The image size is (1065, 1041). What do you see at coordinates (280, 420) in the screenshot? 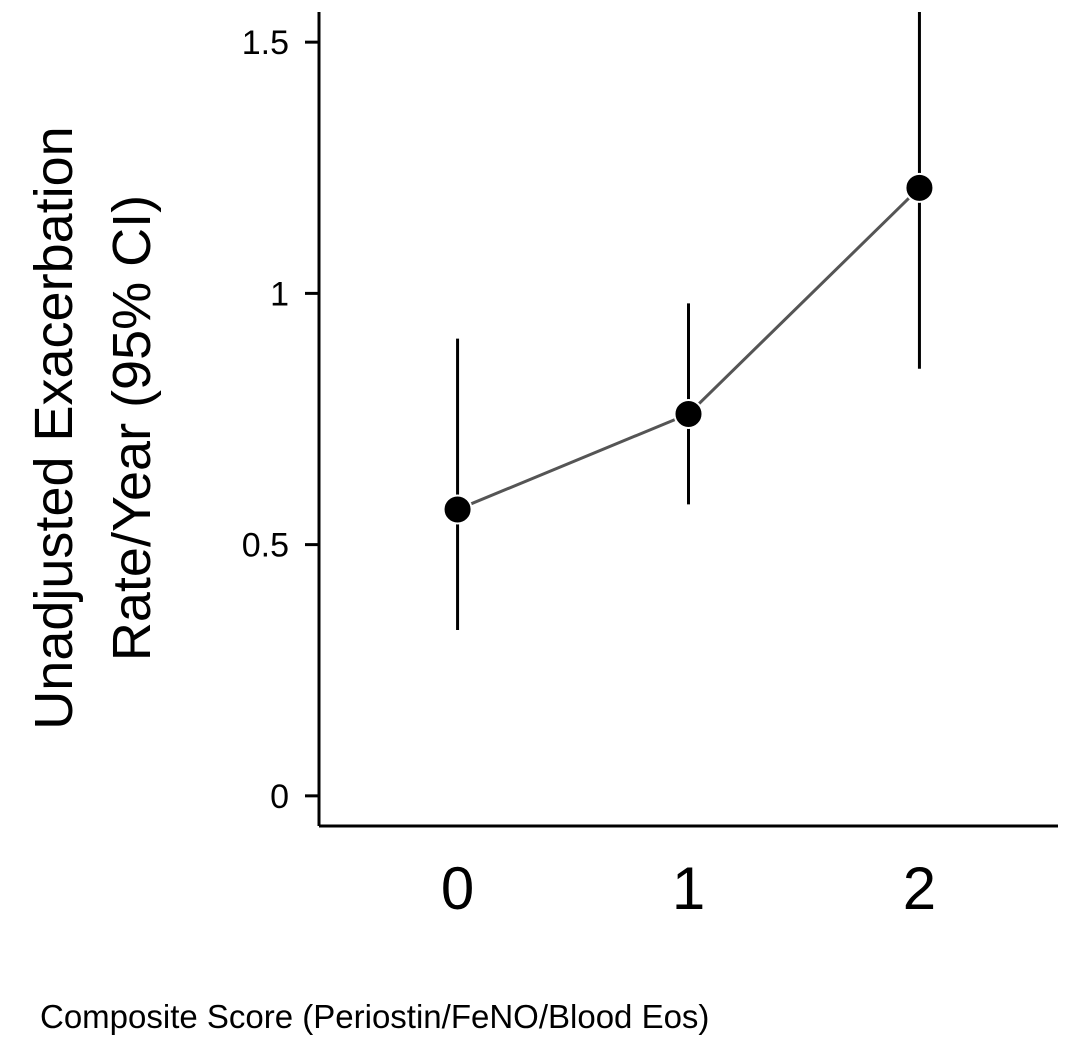
I see `y-ticks: 0 0.5 1 1.5` at bounding box center [280, 420].